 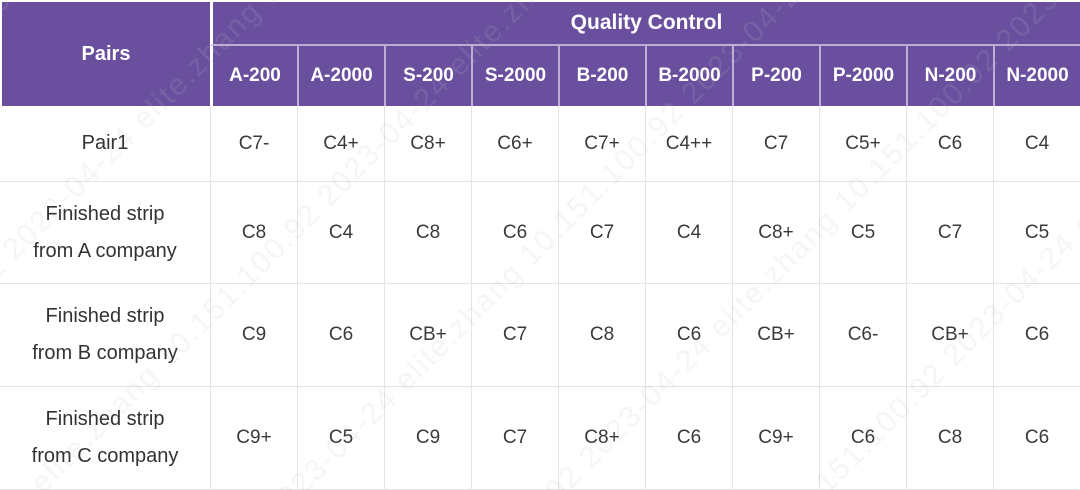 I want to click on value-cell: C6+, so click(x=514, y=144).